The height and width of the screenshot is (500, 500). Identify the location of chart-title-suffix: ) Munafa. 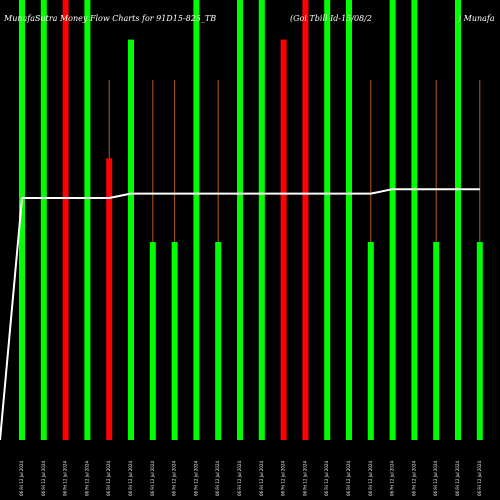
(476, 18).